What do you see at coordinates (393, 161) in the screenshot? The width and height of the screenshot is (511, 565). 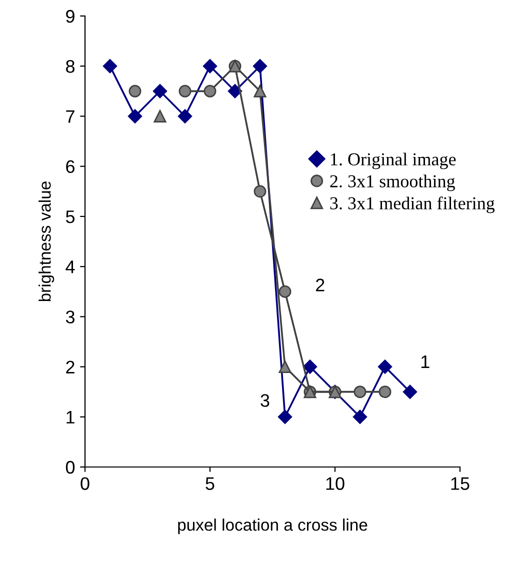 I see `legend-label: 1. Original image` at bounding box center [393, 161].